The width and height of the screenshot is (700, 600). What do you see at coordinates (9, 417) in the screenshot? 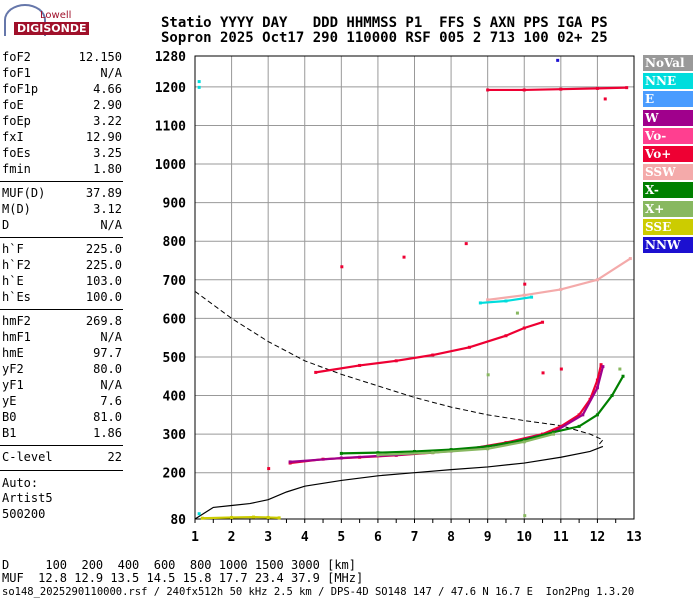
I see `param-key: B0` at bounding box center [9, 417].